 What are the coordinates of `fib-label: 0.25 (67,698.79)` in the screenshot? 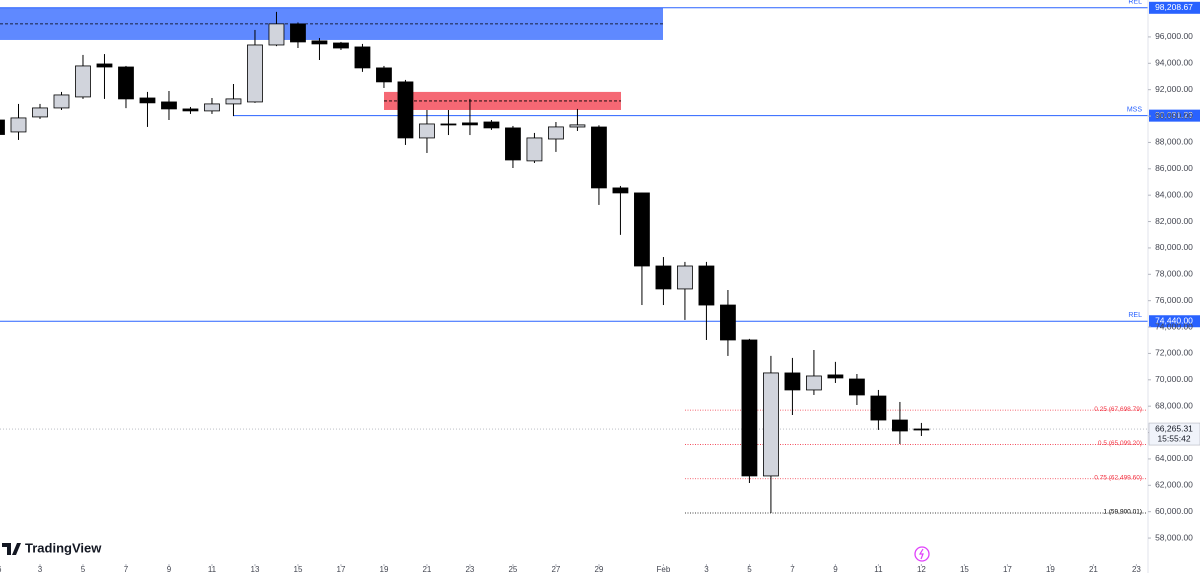 It's located at (1118, 409).